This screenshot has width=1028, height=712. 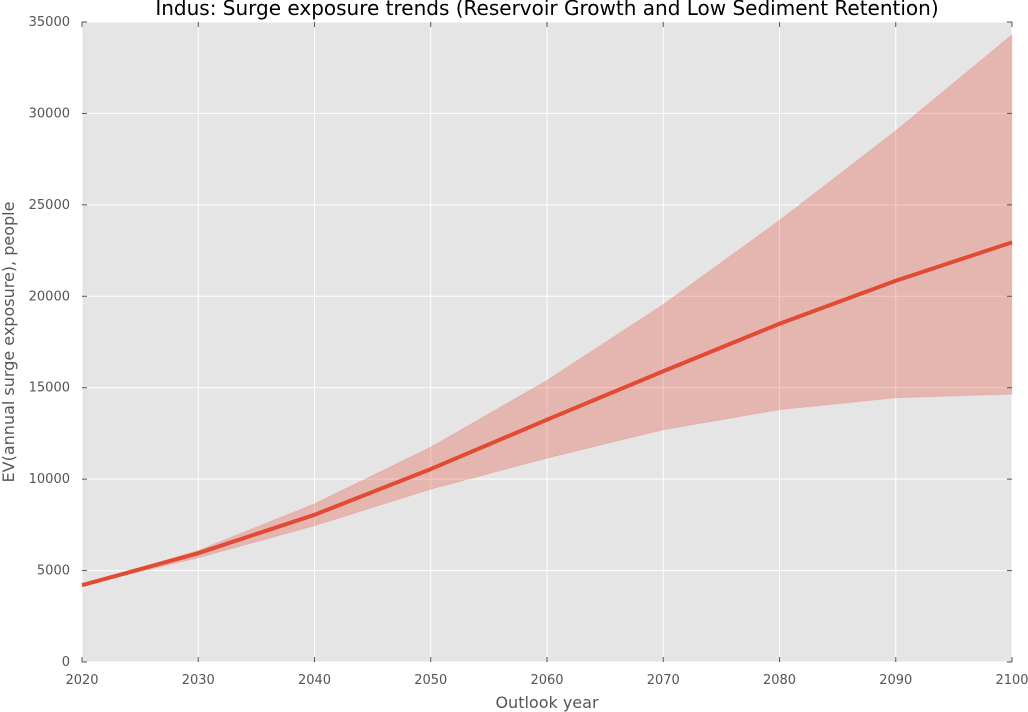 What do you see at coordinates (1011, 680) in the screenshot?
I see `x-tick-label: 2100` at bounding box center [1011, 680].